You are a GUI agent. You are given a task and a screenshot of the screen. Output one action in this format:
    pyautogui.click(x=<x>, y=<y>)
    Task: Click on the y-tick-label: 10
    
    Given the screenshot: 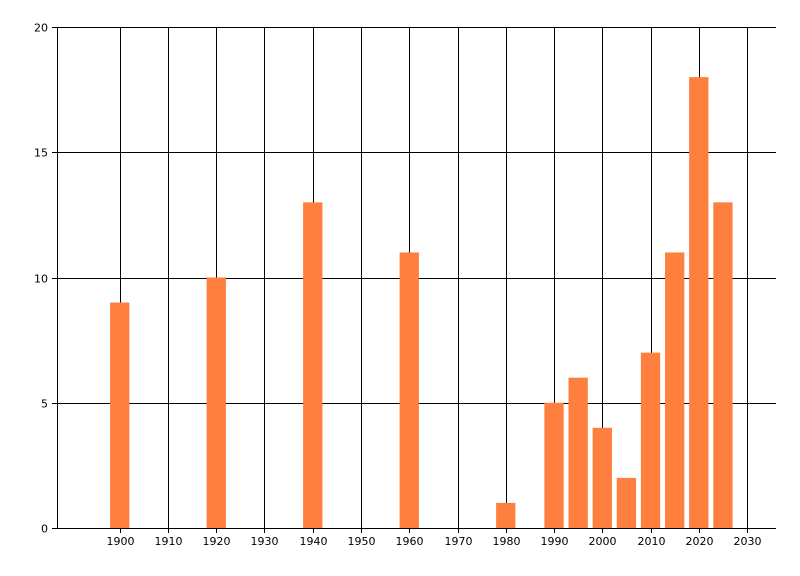 What is the action you would take?
    pyautogui.click(x=41, y=279)
    